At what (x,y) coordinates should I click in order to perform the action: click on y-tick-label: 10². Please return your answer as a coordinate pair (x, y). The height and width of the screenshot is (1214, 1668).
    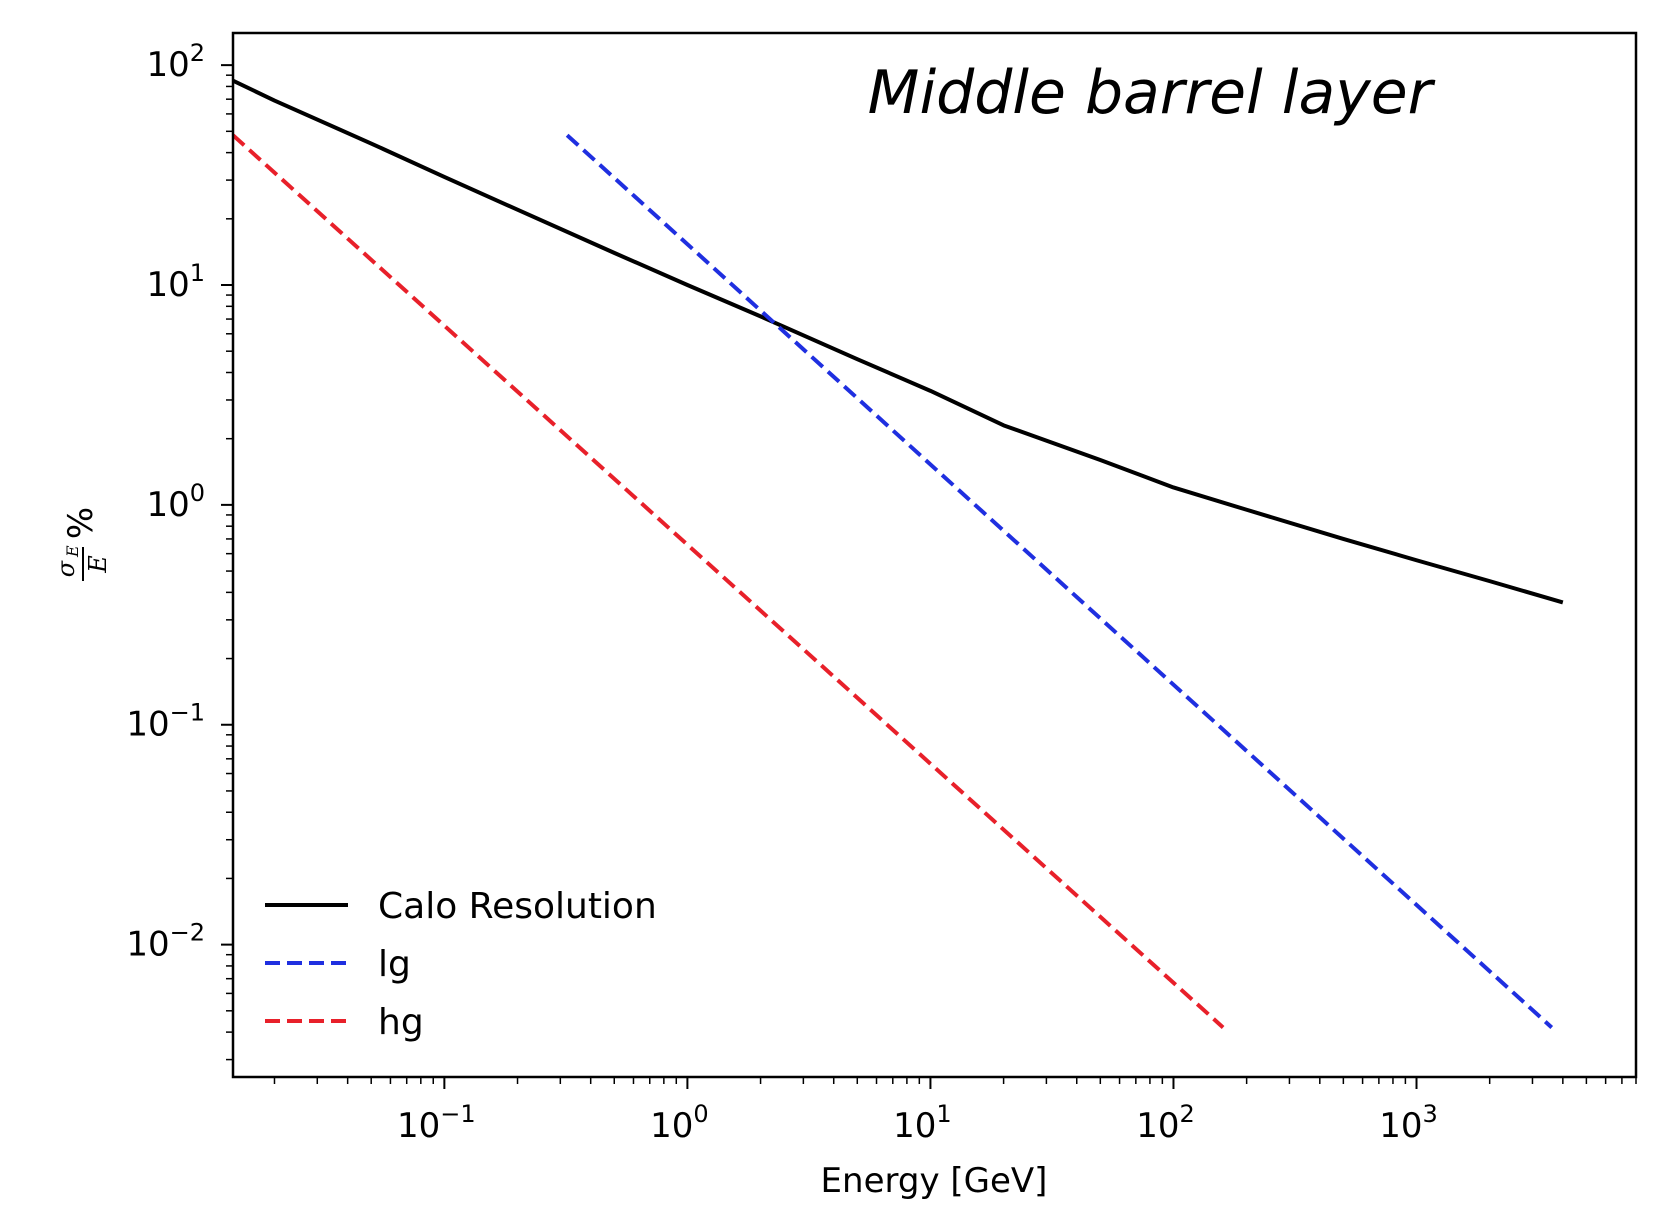
    Looking at the image, I should click on (175, 62).